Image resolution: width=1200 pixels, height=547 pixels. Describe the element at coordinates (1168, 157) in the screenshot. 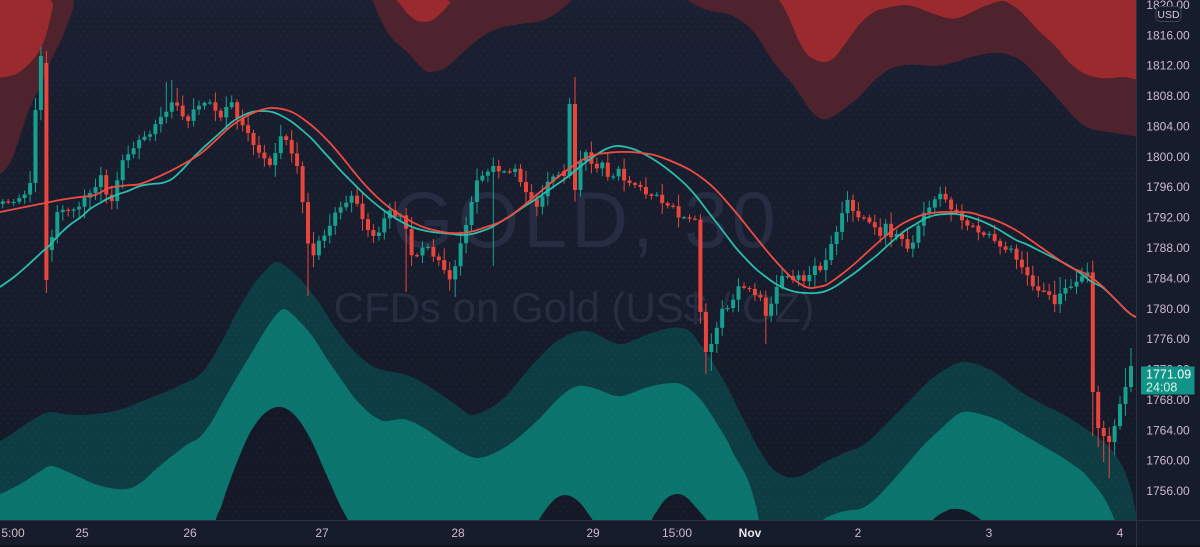

I see `svg-text: 1800.00` at that location.